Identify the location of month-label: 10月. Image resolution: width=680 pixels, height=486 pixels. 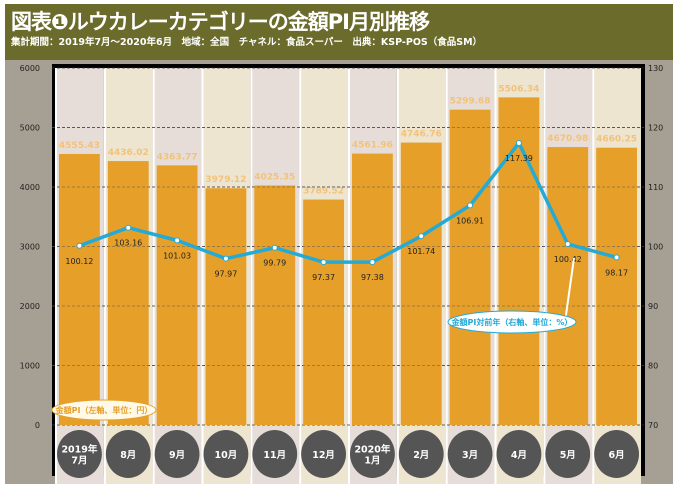
(226, 455).